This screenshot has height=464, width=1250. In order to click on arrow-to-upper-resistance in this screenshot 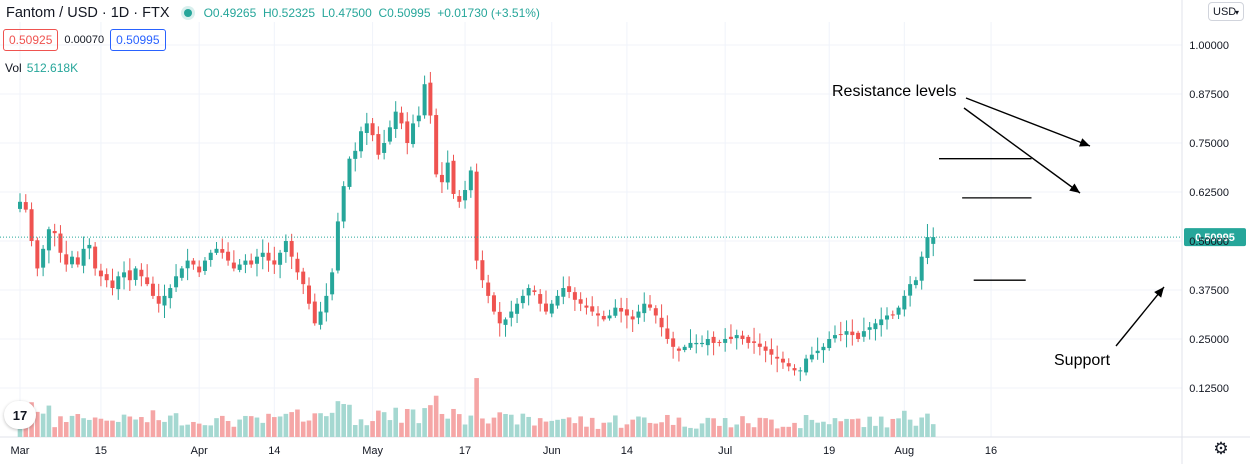, I will do `click(1028, 122)`.